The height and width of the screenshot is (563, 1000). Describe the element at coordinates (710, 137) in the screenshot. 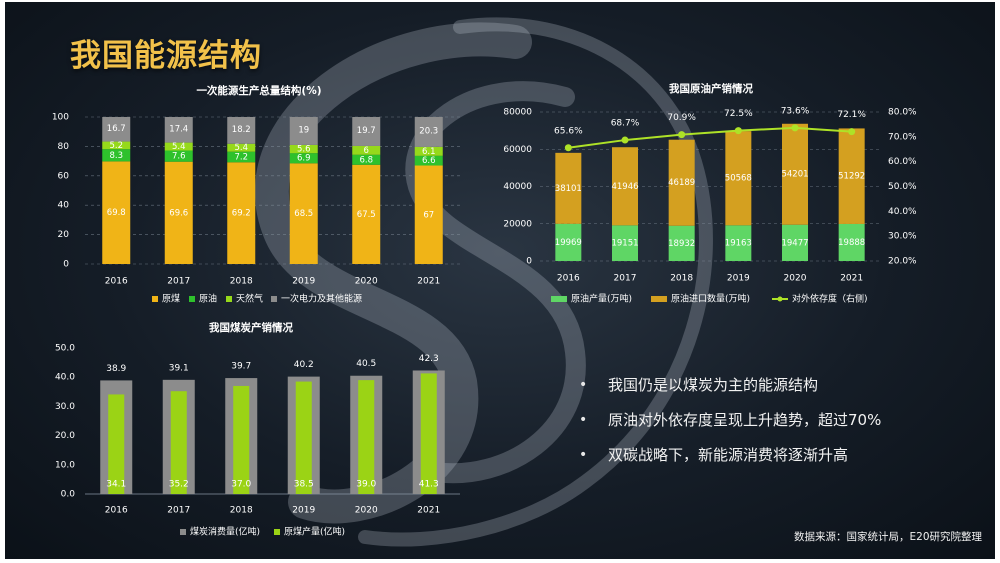

I see `dependency-line` at that location.